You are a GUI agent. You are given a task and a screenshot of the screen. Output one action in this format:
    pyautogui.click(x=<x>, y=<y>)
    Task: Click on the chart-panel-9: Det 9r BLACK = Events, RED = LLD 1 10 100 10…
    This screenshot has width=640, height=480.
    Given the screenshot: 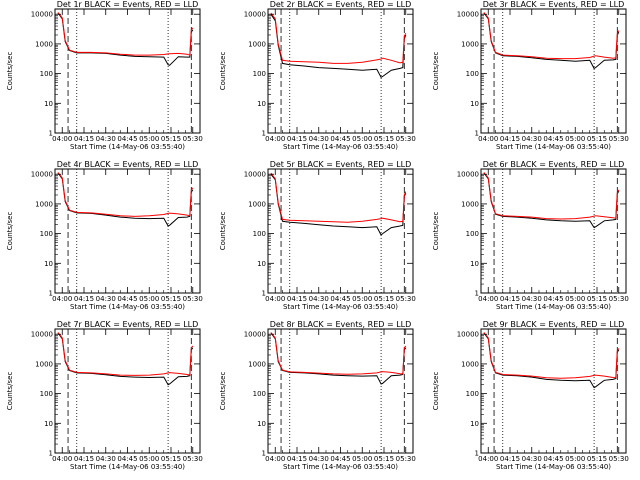 What is the action you would take?
    pyautogui.click(x=532, y=400)
    